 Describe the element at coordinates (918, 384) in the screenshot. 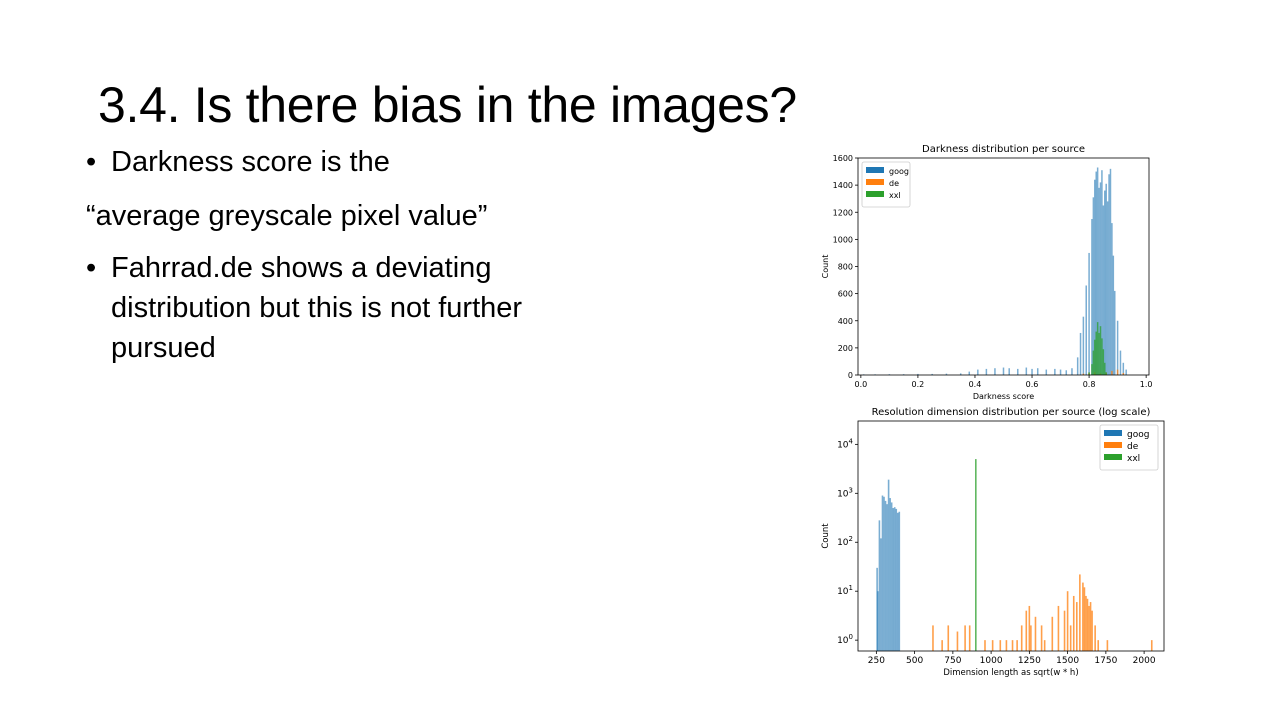

I see `x-tick-label: 0.2` at that location.